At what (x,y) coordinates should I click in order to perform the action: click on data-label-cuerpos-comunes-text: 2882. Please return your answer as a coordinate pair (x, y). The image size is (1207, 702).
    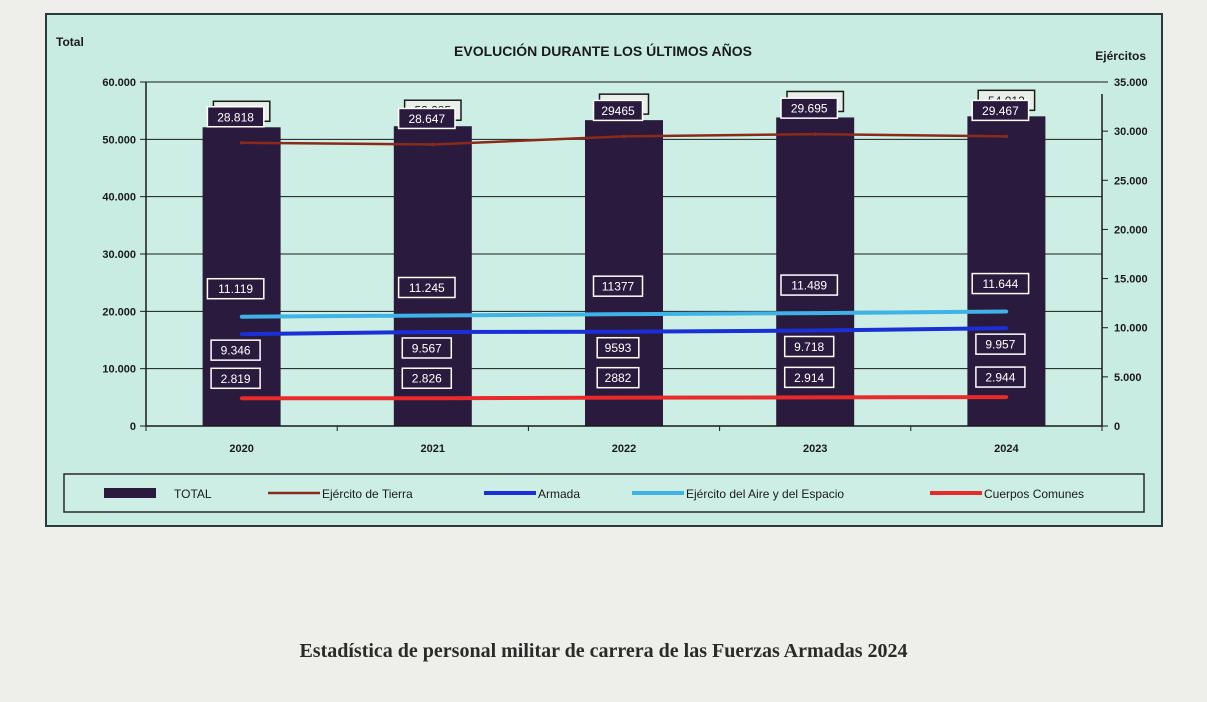
    Looking at the image, I should click on (618, 378).